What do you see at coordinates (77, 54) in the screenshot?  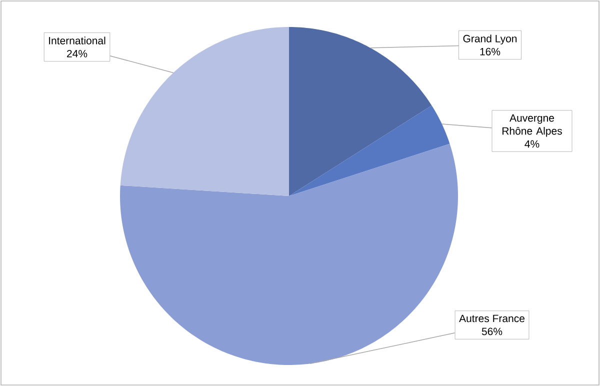 I see `data-label: 24%` at bounding box center [77, 54].